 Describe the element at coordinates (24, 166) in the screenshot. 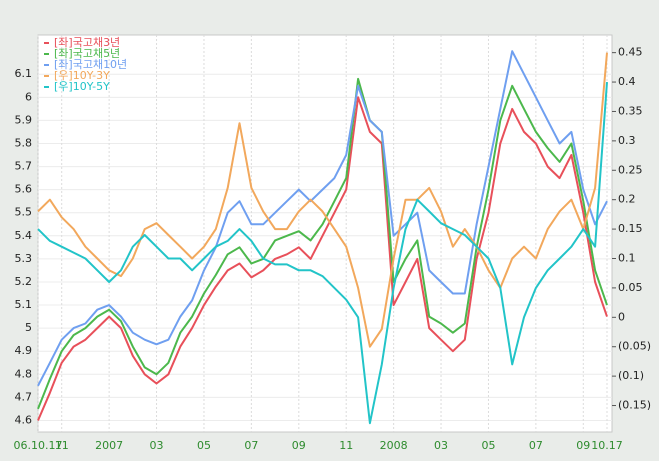

I see `y-tick-label: 5.7` at that location.